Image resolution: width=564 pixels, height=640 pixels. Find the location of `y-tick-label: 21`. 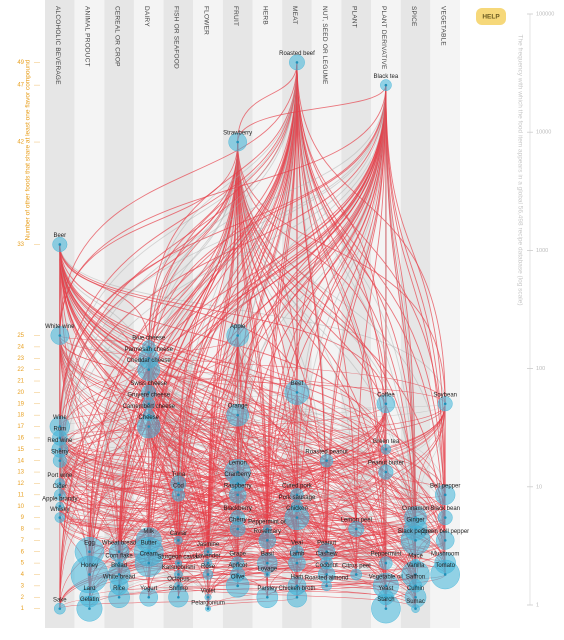

y-tick-label: 21 is located at coordinates (20, 382).